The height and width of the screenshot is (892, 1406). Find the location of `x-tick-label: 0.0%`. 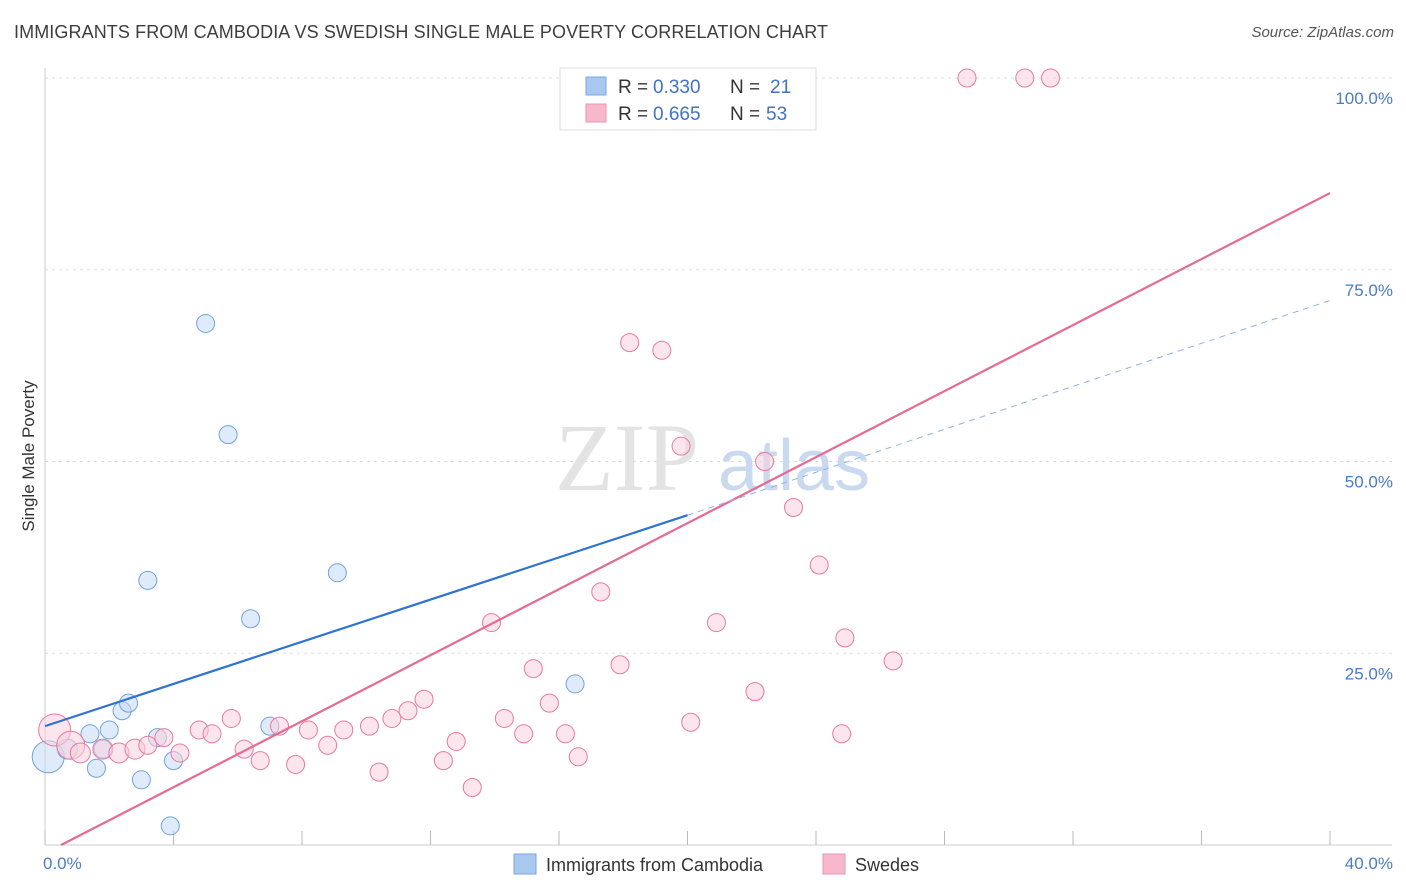

x-tick-label: 0.0% is located at coordinates (62, 863).